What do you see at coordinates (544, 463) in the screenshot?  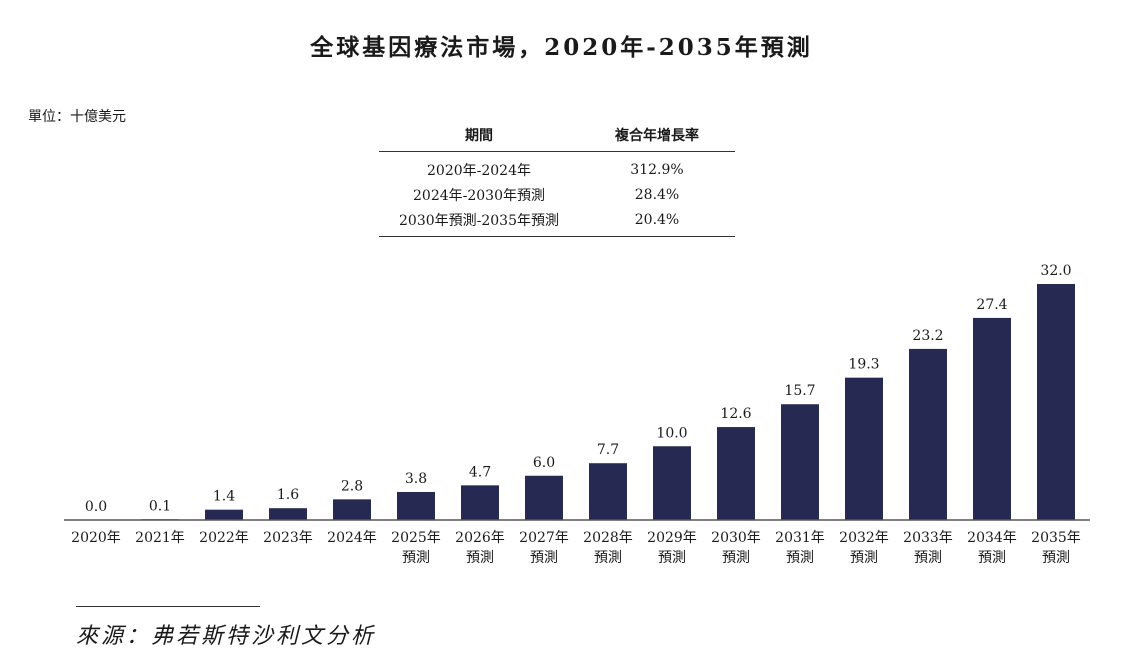 I see `bar-value-label: 6.0` at bounding box center [544, 463].